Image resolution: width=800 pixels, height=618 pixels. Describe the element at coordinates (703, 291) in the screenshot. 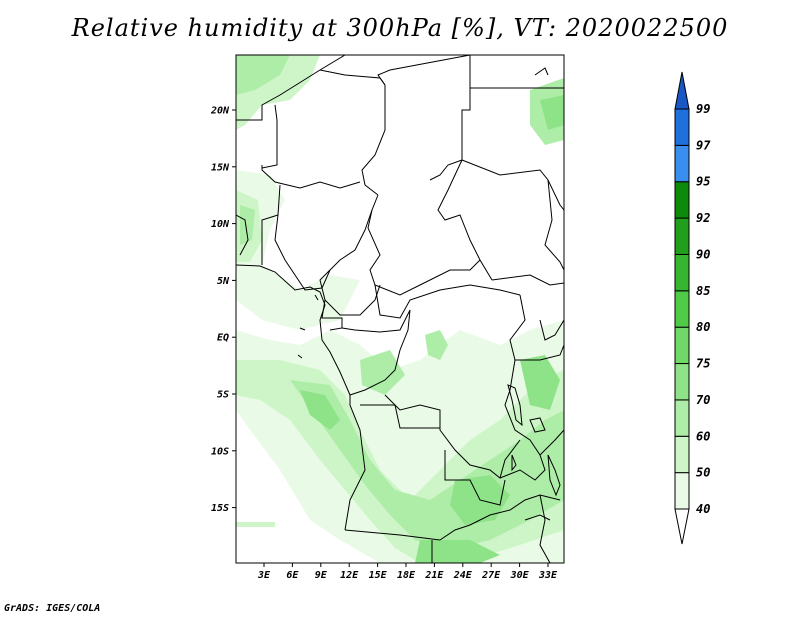

I see `colorbar-label: 85` at that location.